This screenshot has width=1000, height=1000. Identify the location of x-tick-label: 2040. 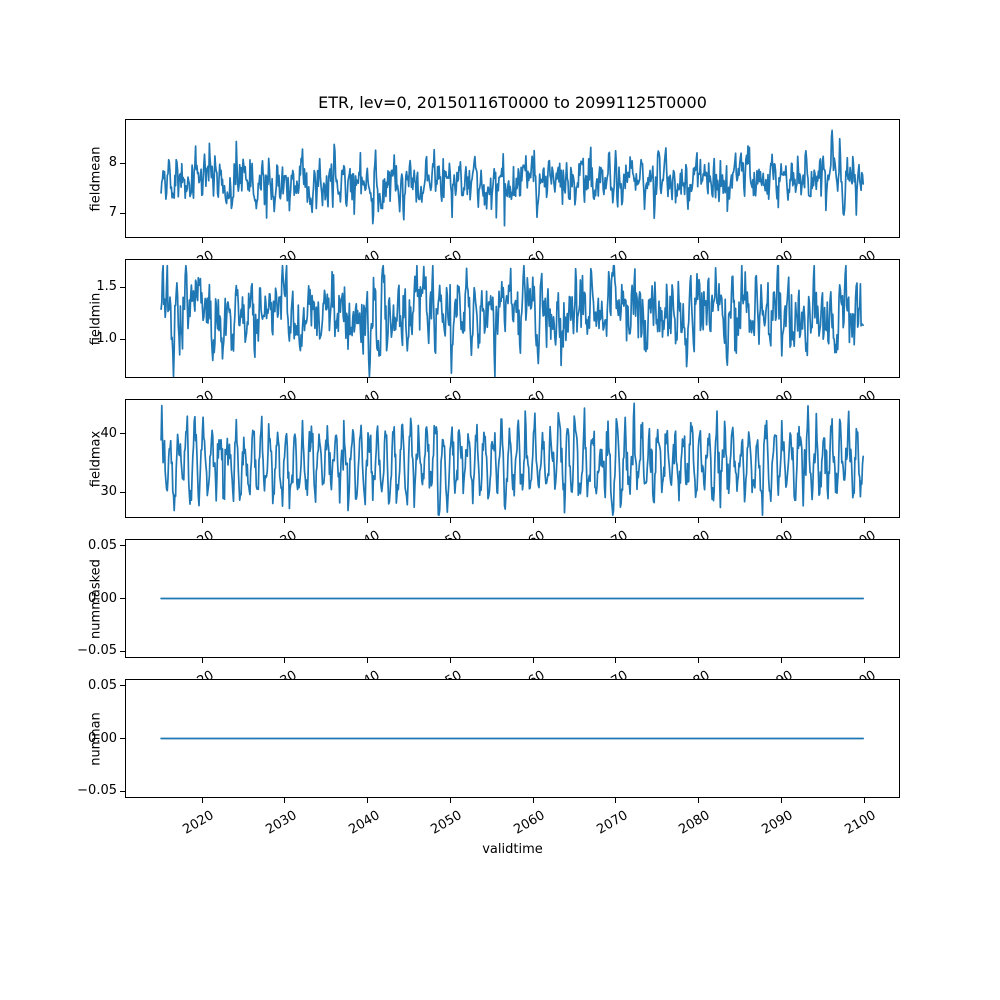
(364, 823).